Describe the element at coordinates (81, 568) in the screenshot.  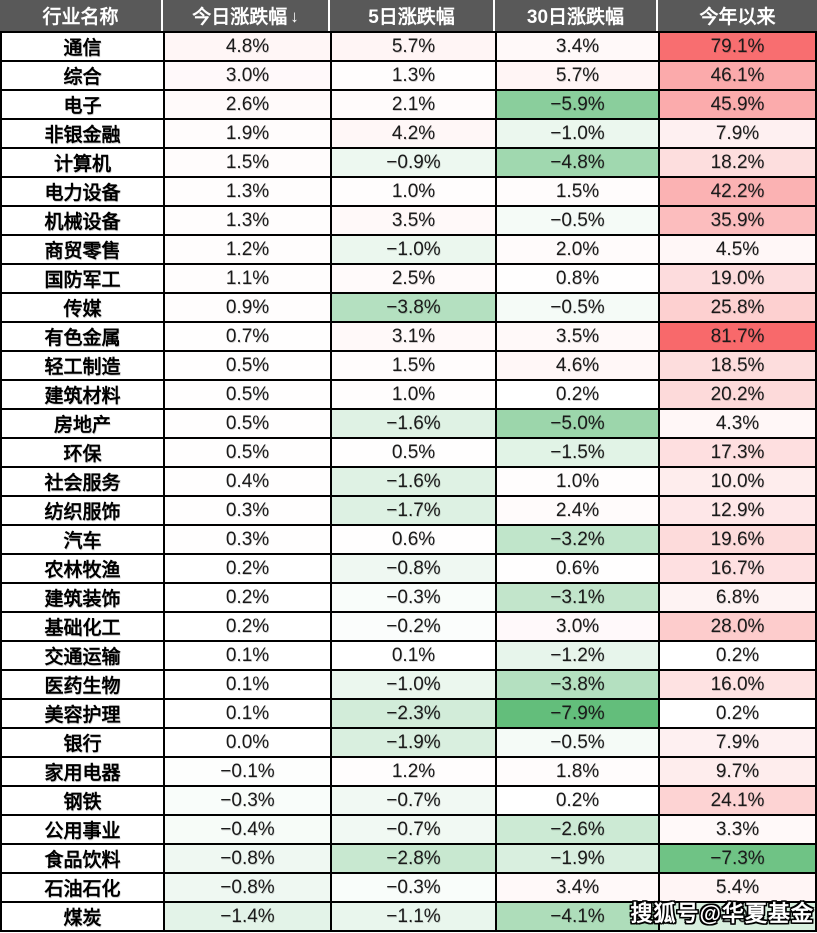
I see `industry-name-cell: 农林牧渔` at that location.